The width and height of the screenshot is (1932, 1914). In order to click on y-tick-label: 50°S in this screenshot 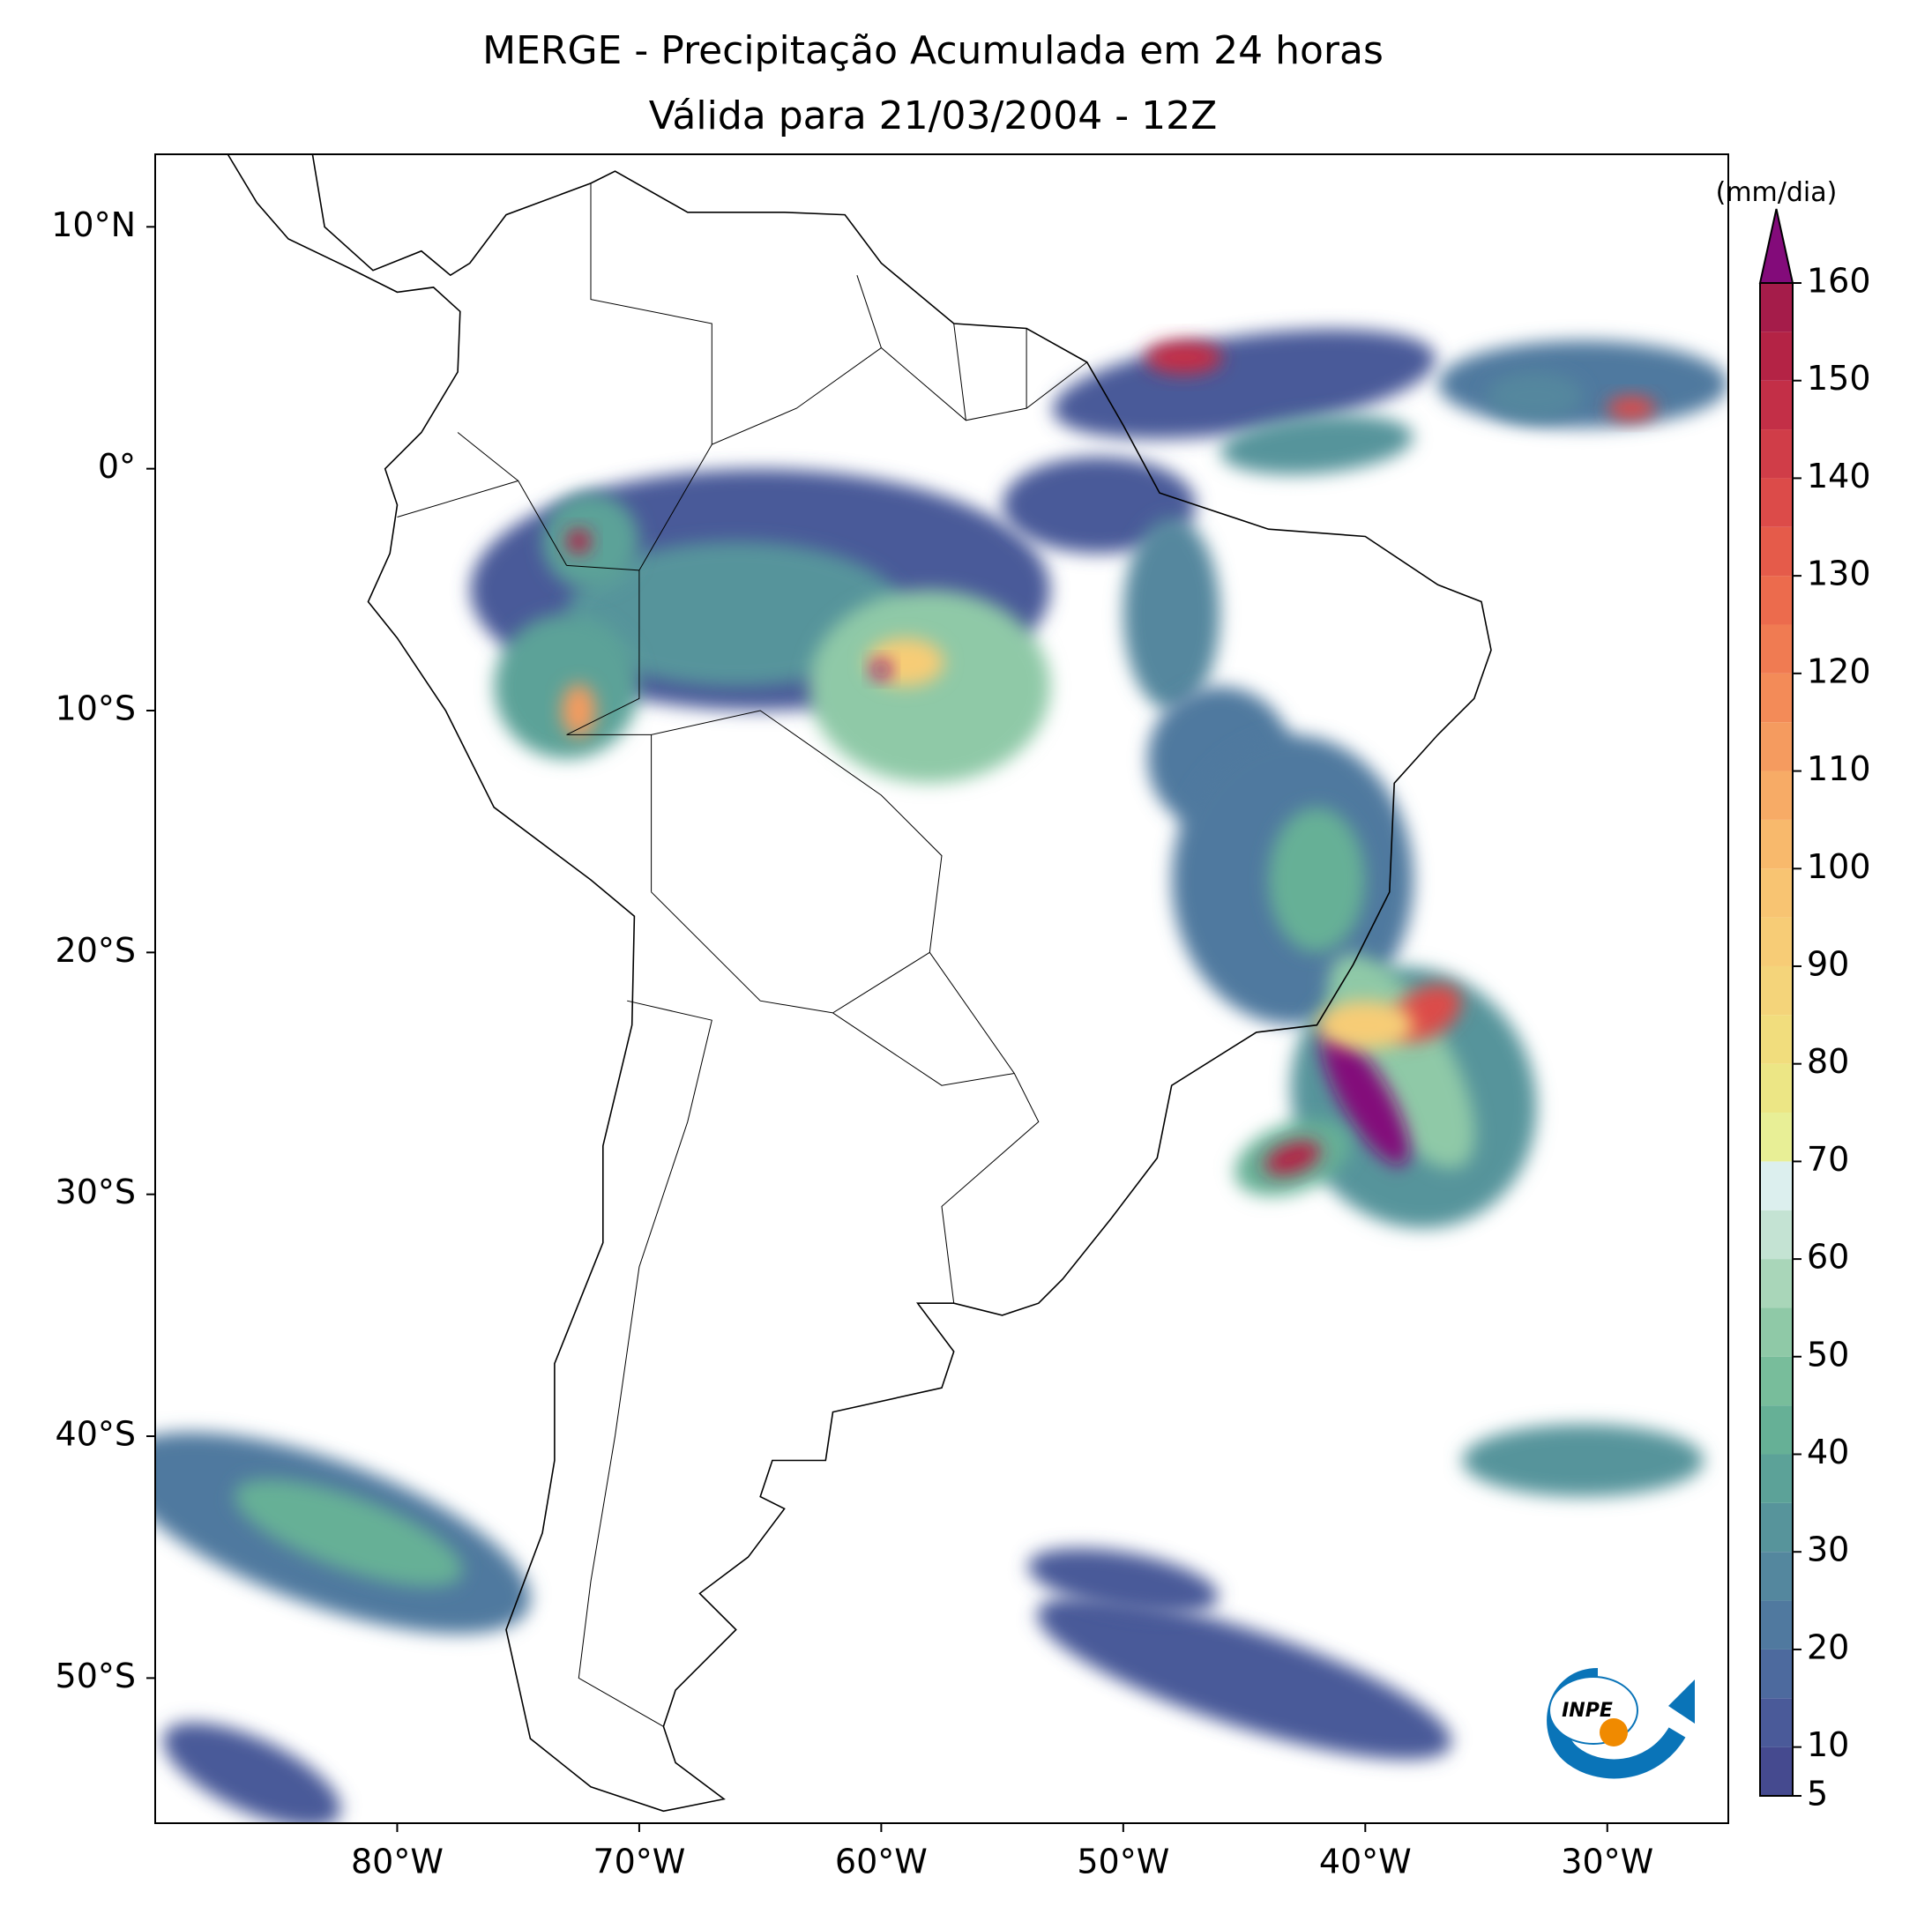, I will do `click(96, 1676)`.